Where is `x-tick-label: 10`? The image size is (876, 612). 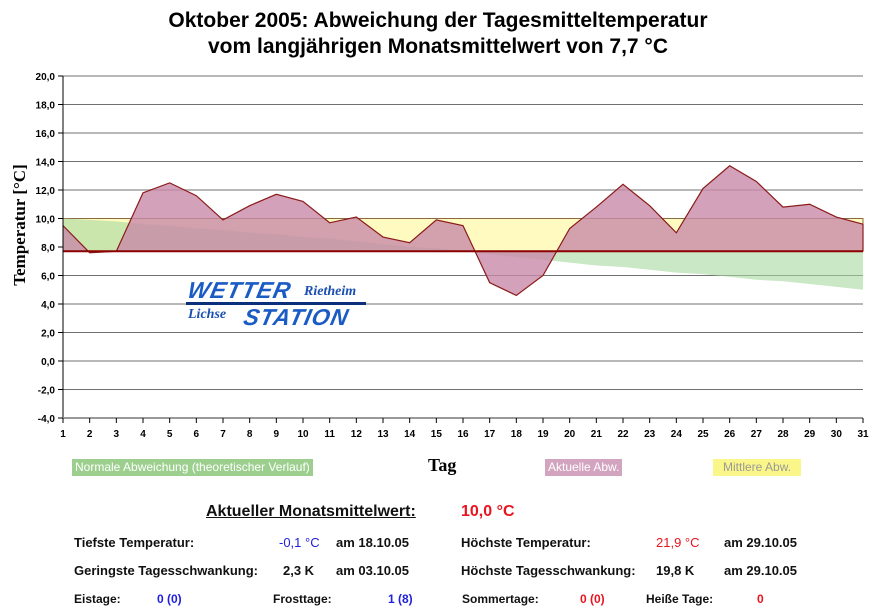
x-tick-label: 10 is located at coordinates (303, 434).